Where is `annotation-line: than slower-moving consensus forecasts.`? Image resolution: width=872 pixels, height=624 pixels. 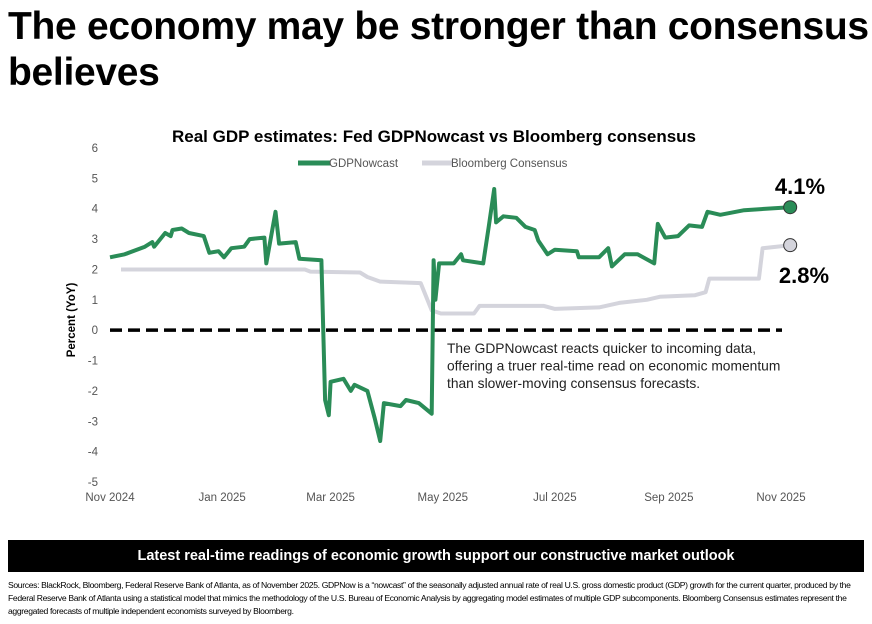 annotation-line: than slower-moving consensus forecasts. is located at coordinates (573, 383).